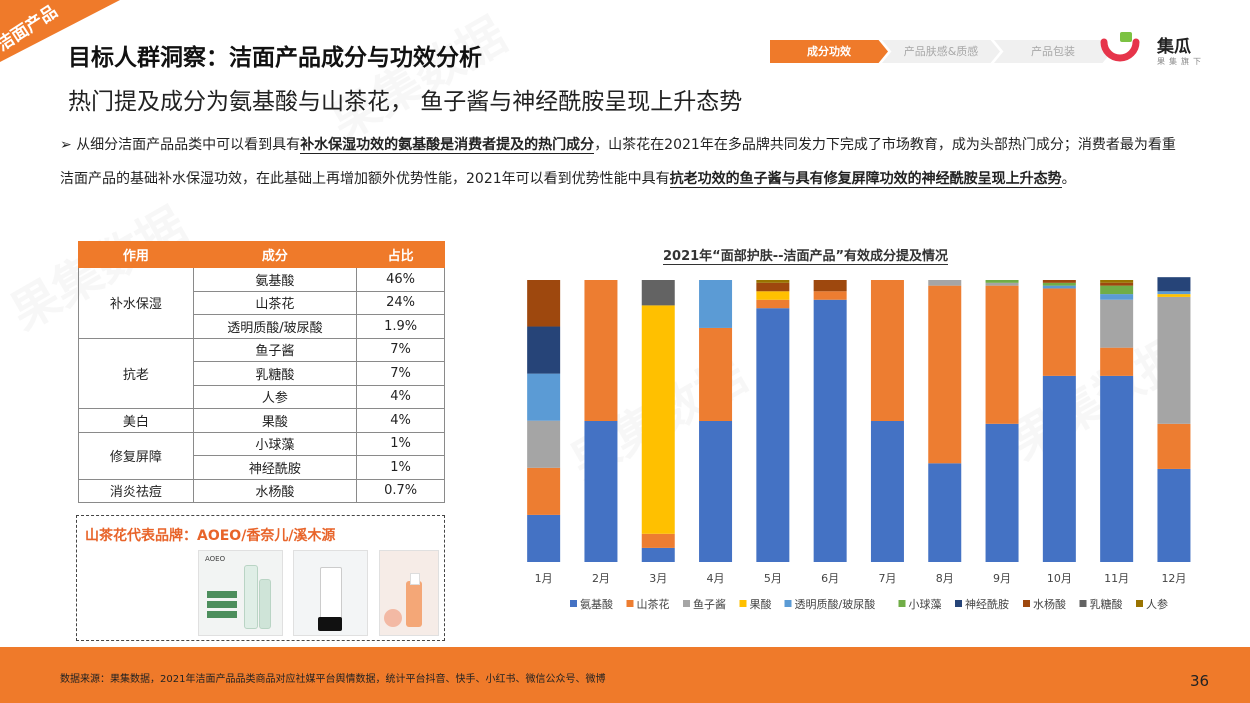  What do you see at coordinates (275, 373) in the screenshot?
I see `ingredient-cell: 乳糖酸` at bounding box center [275, 373].